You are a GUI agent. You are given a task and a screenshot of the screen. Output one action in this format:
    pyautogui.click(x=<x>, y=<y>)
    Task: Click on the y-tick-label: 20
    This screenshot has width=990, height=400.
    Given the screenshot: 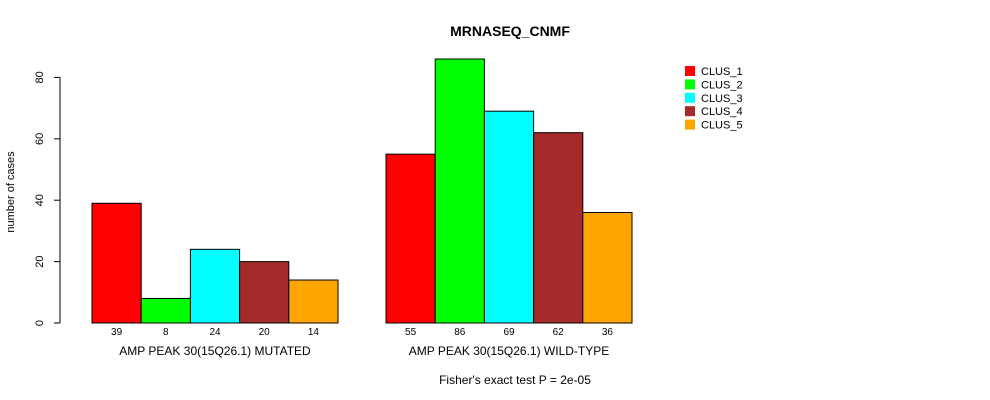 What is the action you would take?
    pyautogui.click(x=40, y=261)
    